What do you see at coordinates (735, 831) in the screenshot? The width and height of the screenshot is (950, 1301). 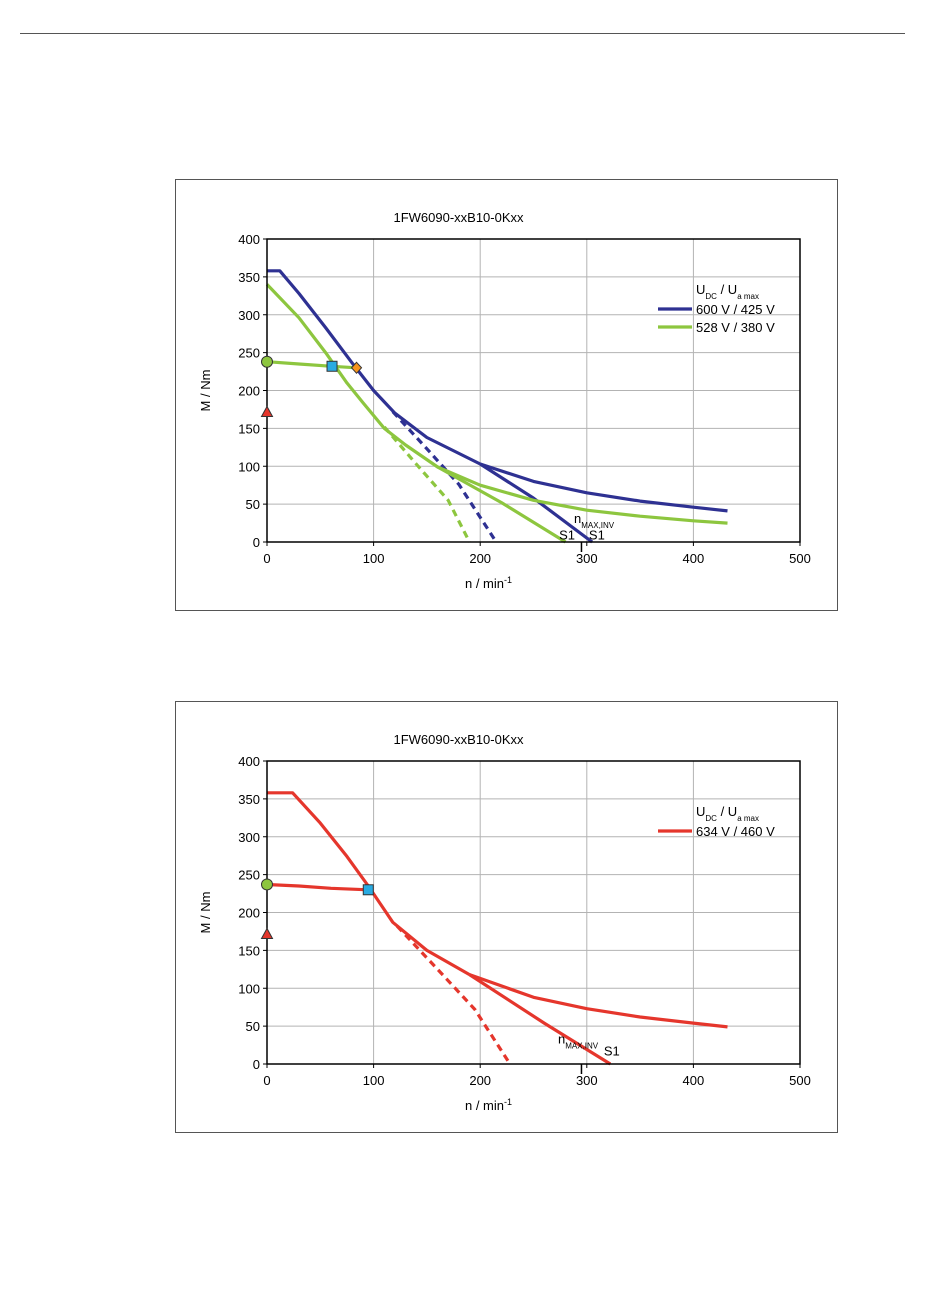 I see `legend-label-1: 634 V / 460 V` at bounding box center [735, 831].